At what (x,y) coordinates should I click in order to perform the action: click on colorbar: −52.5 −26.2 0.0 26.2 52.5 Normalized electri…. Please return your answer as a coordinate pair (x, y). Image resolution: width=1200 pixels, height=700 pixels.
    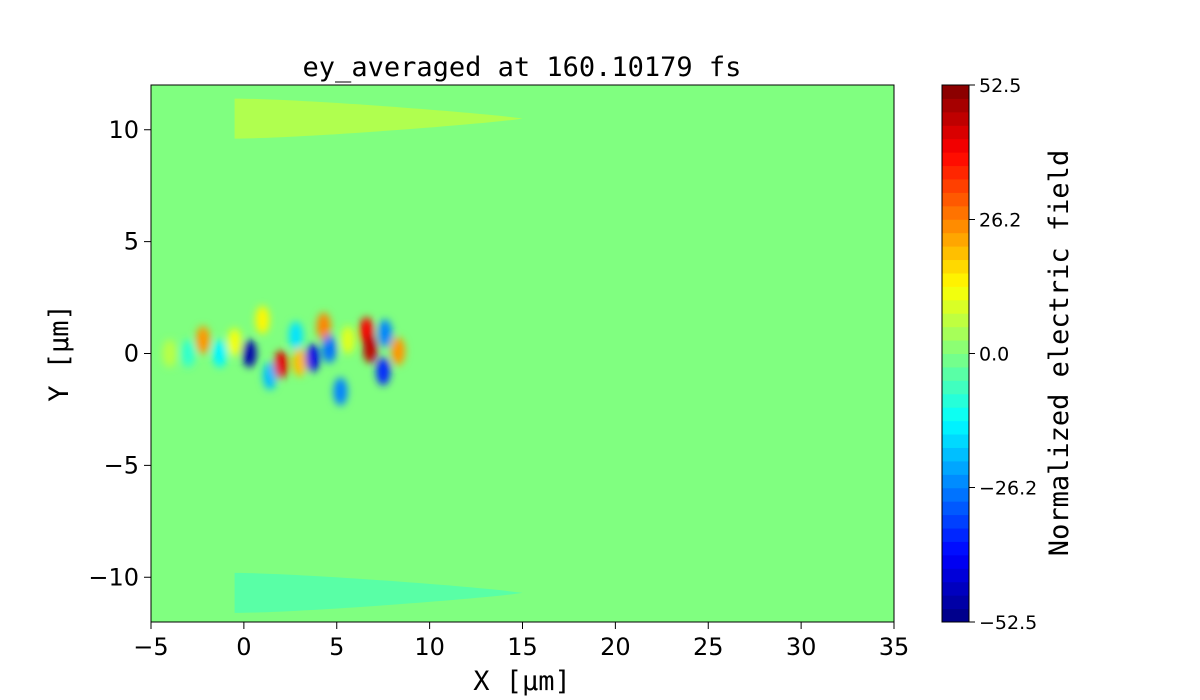
    Looking at the image, I should click on (1008, 354).